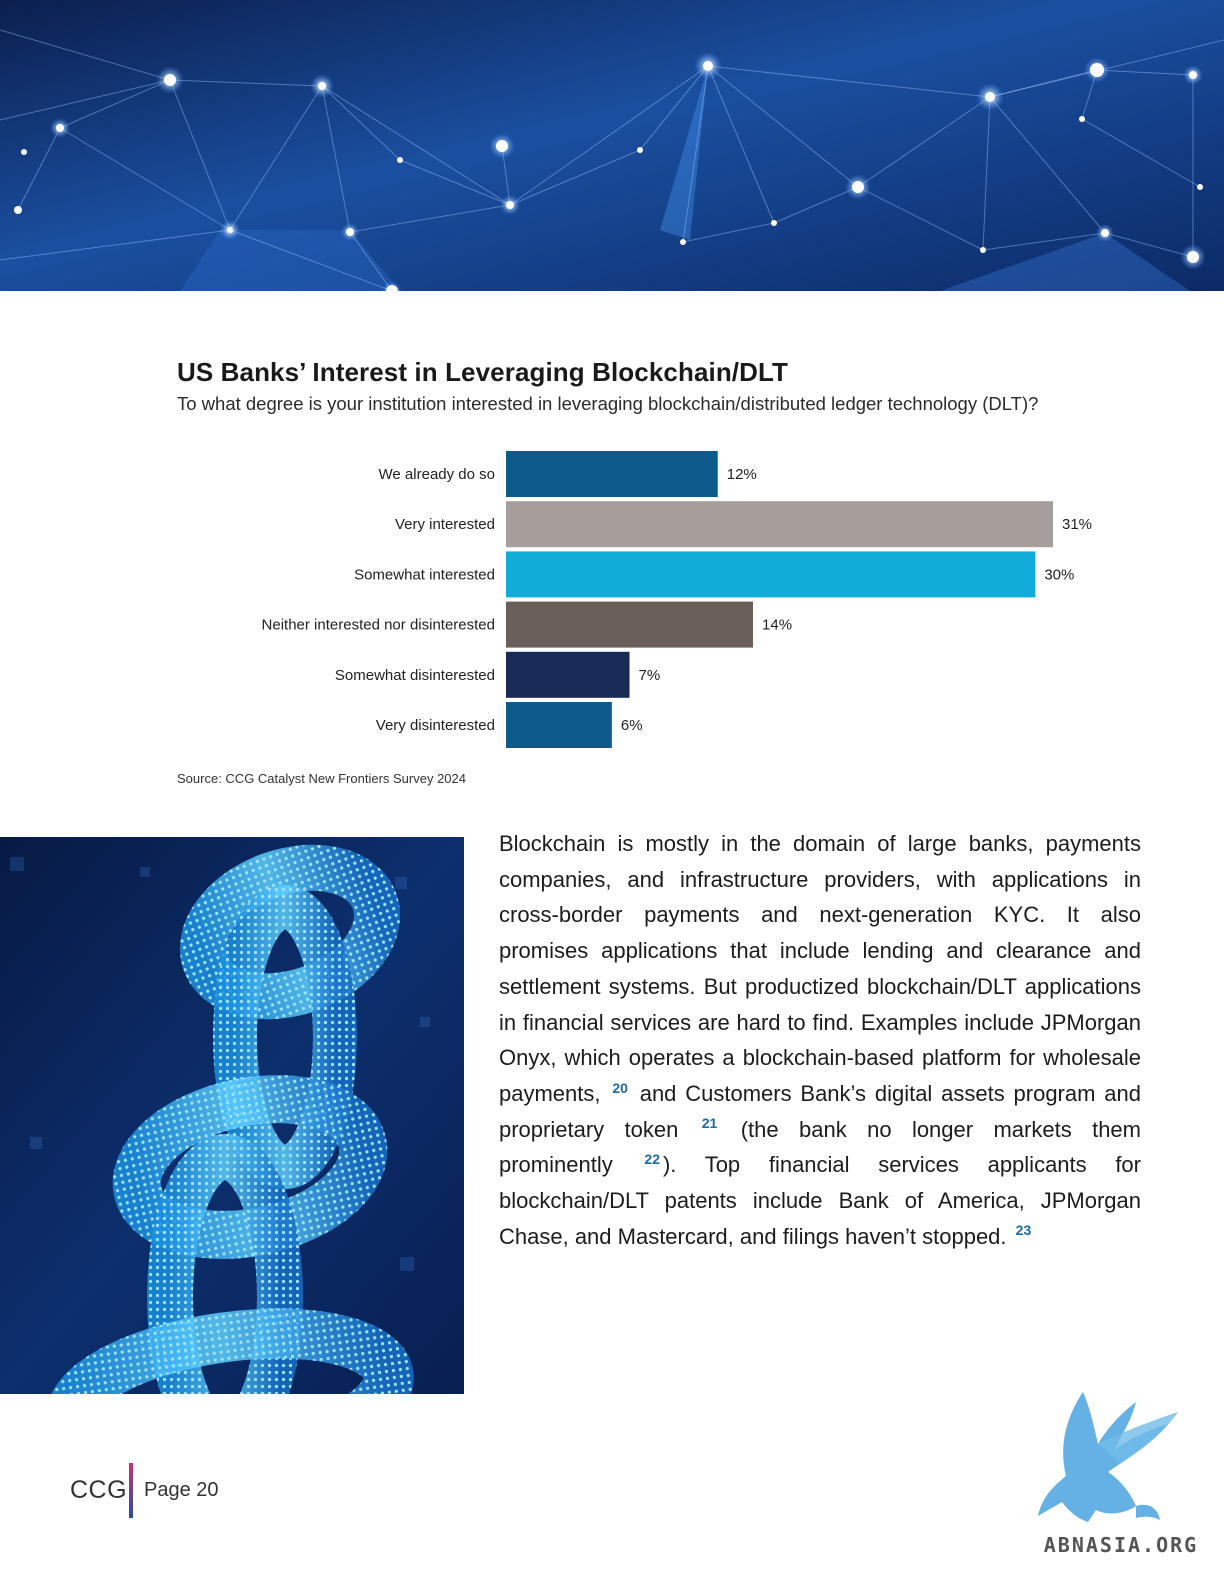  I want to click on footnote-ref-23: 23, so click(1023, 1230).